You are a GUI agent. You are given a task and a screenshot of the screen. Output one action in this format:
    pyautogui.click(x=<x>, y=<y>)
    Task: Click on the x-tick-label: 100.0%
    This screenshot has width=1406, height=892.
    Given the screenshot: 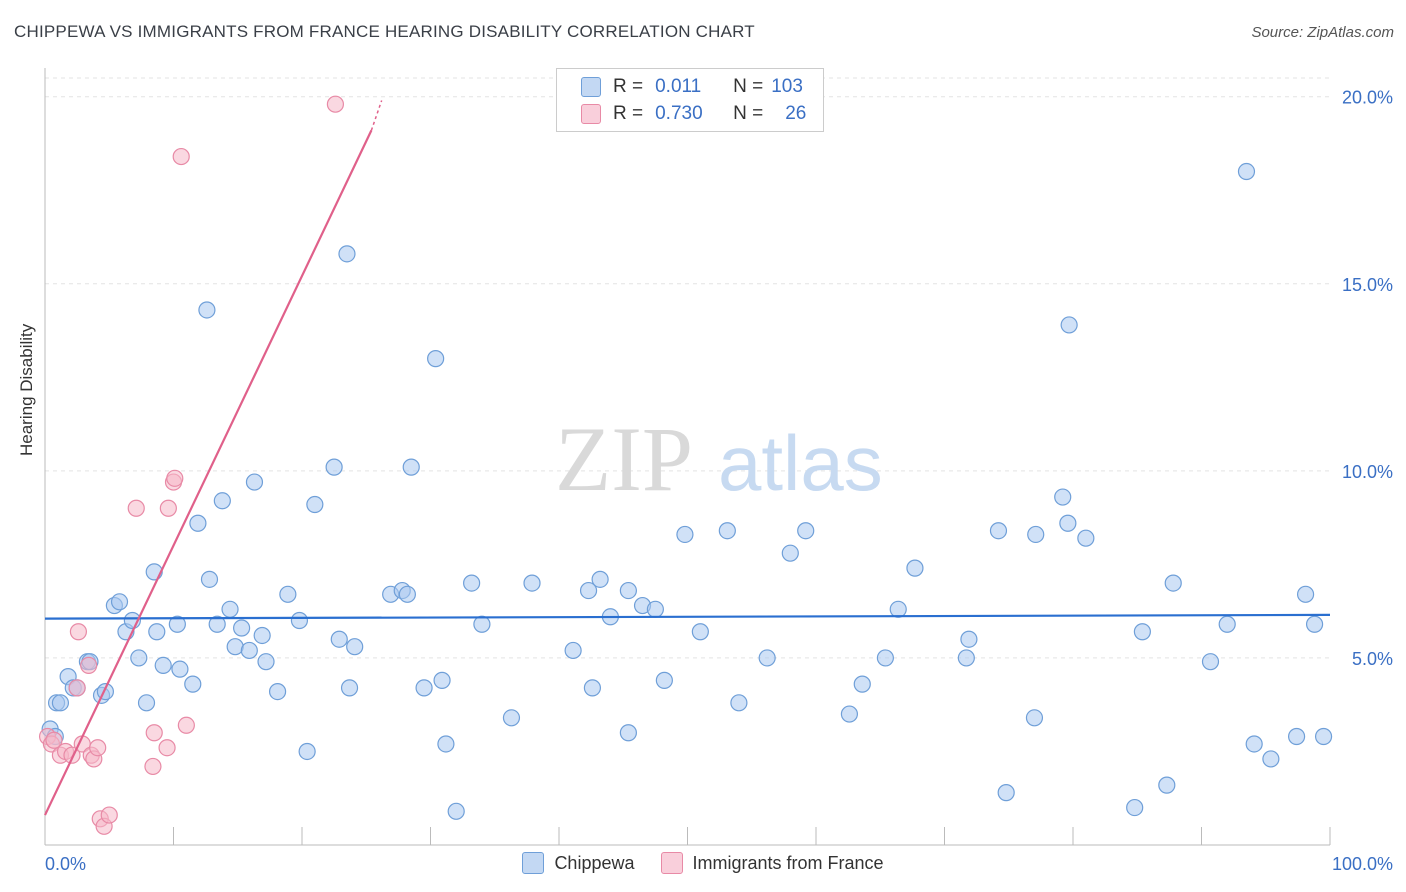 What is the action you would take?
    pyautogui.click(x=1362, y=864)
    